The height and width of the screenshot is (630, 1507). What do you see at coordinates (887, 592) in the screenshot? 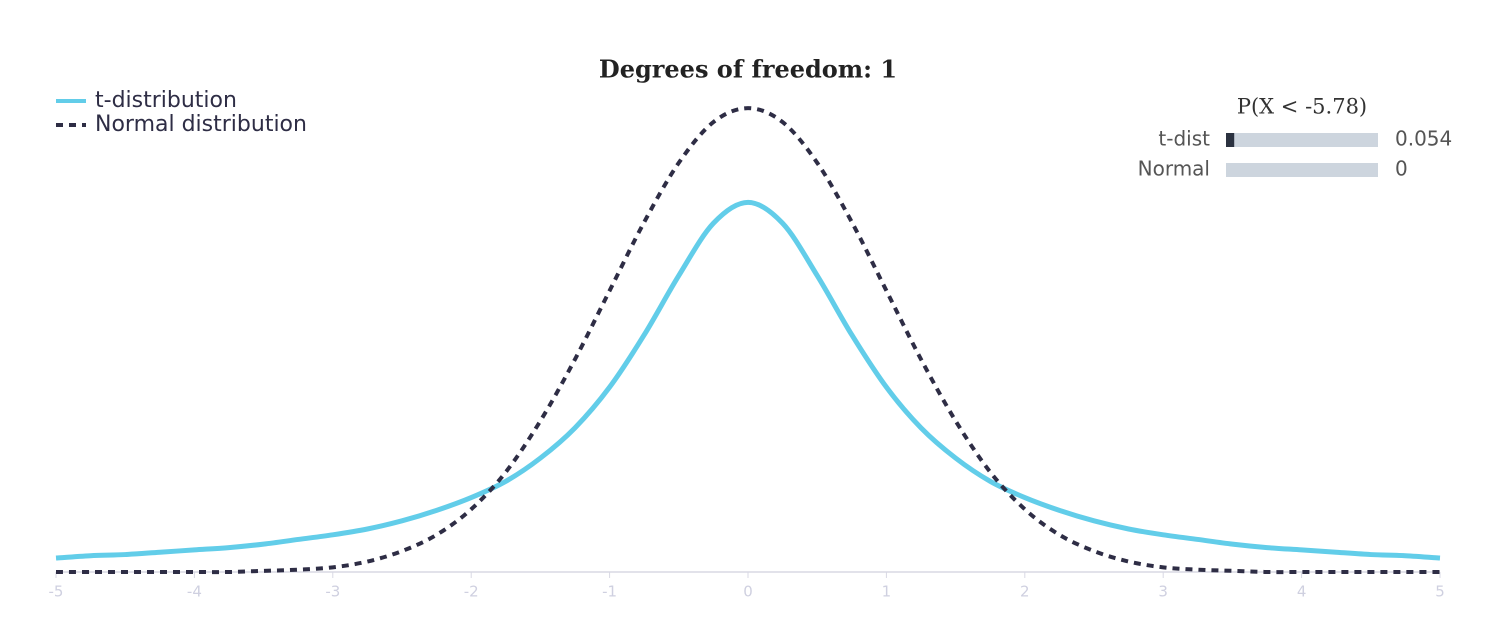
I see `x-tick-label: 1` at bounding box center [887, 592].